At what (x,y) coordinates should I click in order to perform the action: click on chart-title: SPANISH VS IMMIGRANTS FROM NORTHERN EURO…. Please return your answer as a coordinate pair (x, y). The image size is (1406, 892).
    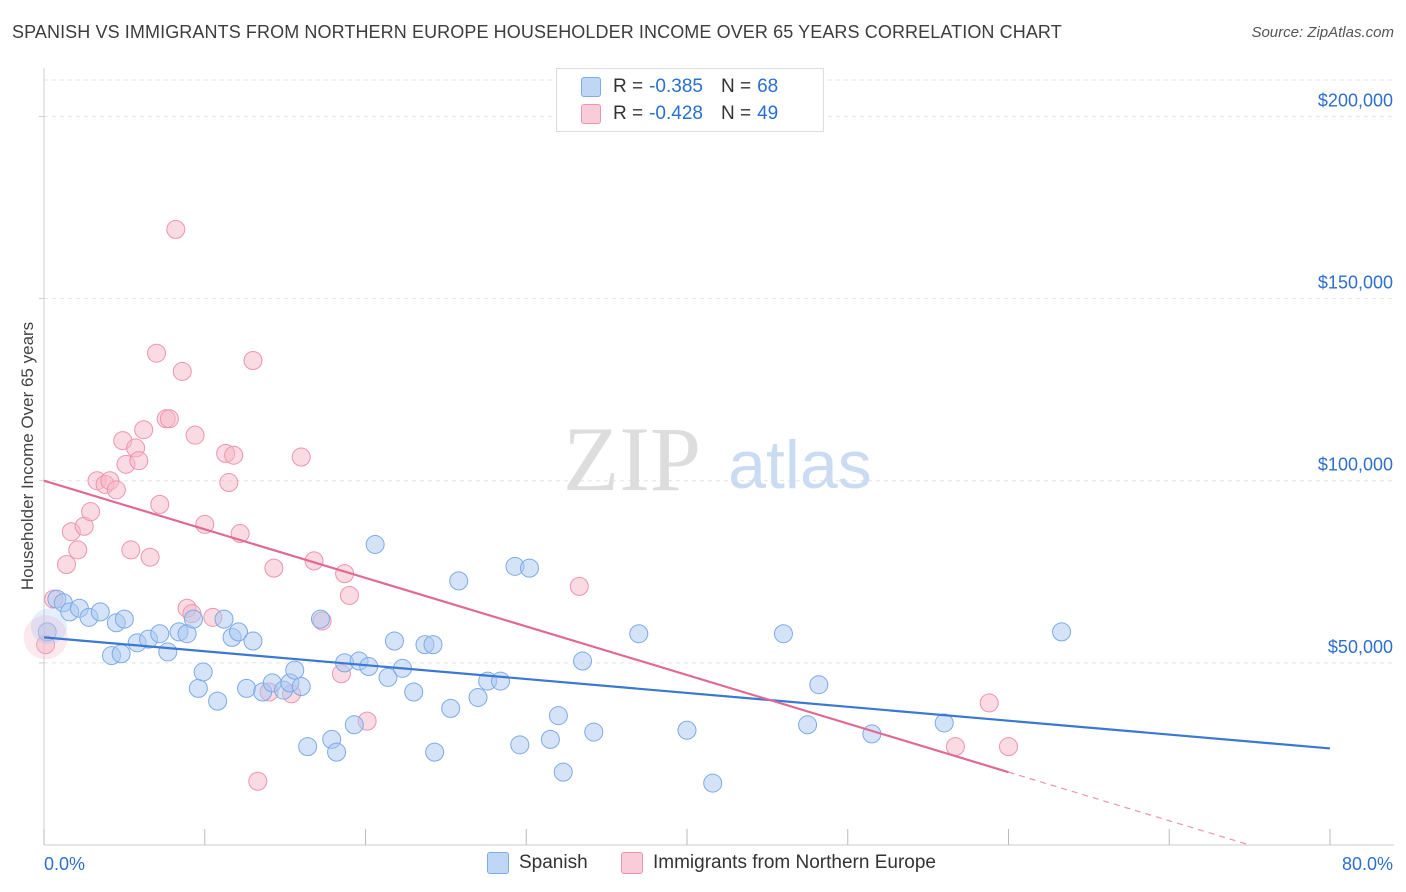
    Looking at the image, I should click on (537, 32).